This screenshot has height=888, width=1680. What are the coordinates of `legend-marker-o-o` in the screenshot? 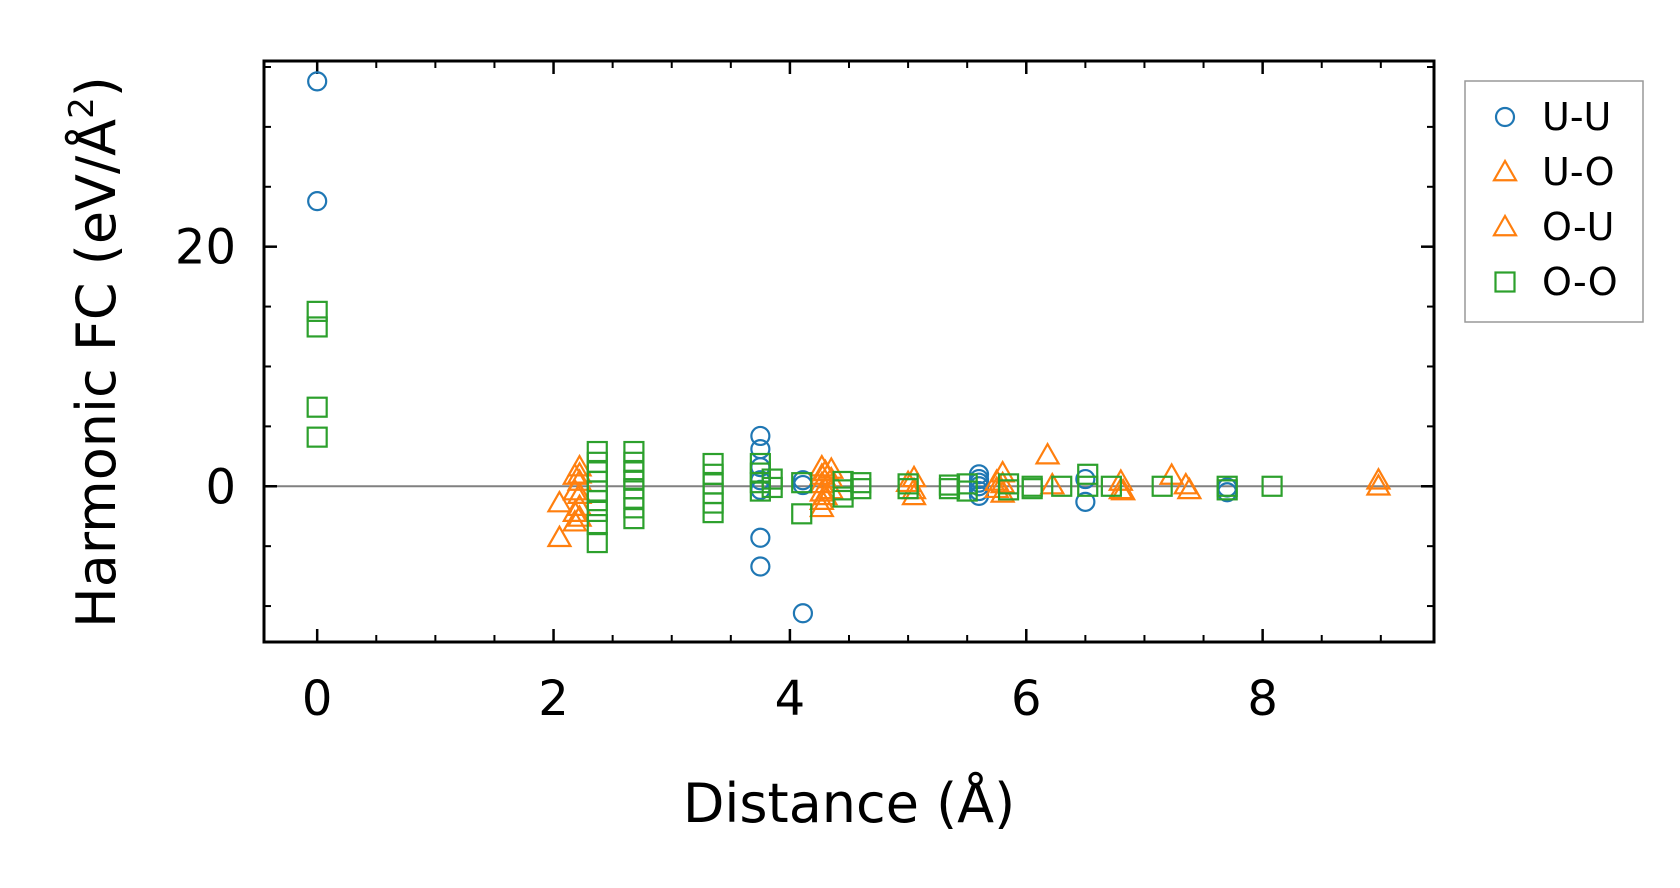 It's located at (1505, 282).